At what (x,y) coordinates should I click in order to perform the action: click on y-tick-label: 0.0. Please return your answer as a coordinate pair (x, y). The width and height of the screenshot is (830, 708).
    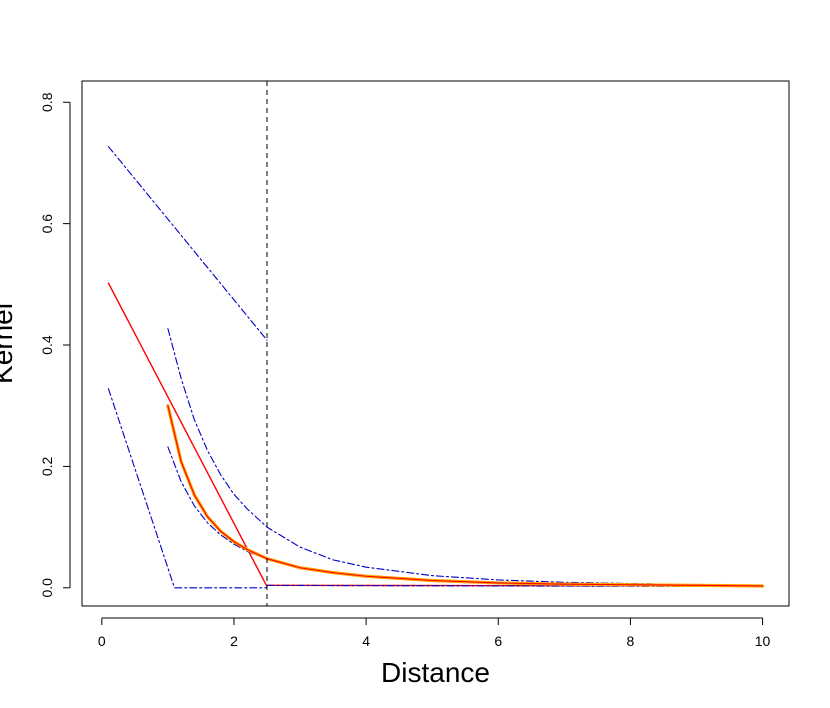
    Looking at the image, I should click on (47, 588).